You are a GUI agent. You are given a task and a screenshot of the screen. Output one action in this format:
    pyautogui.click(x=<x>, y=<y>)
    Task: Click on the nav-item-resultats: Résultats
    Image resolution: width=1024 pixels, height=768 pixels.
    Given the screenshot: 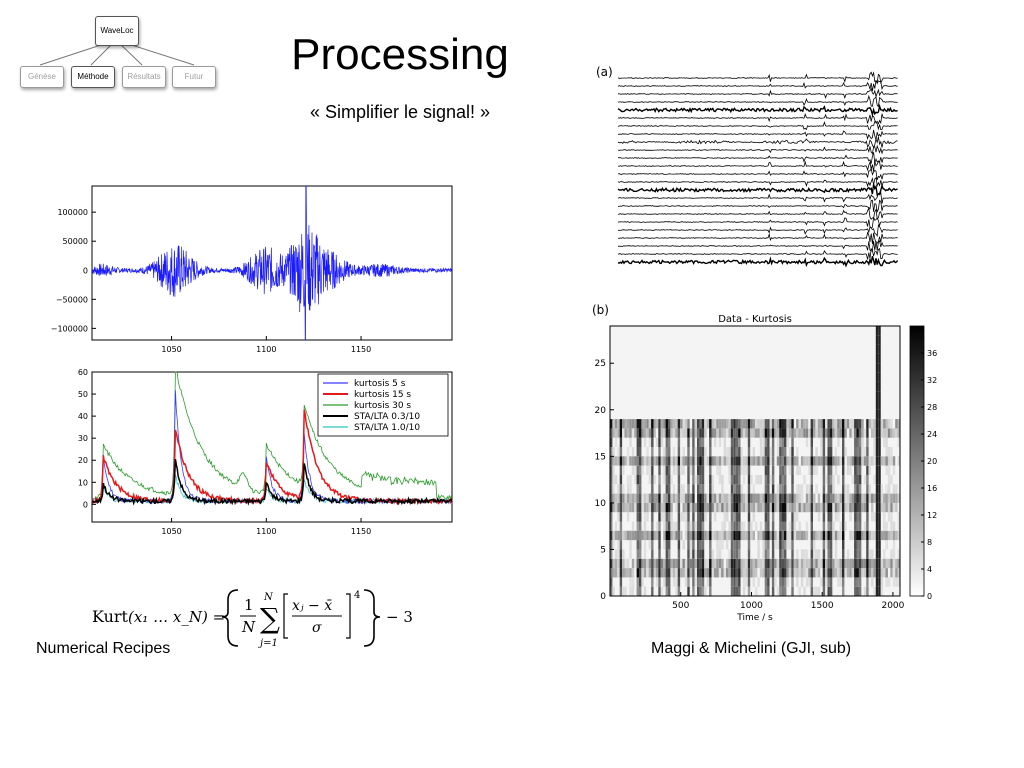 What is the action you would take?
    pyautogui.click(x=144, y=77)
    